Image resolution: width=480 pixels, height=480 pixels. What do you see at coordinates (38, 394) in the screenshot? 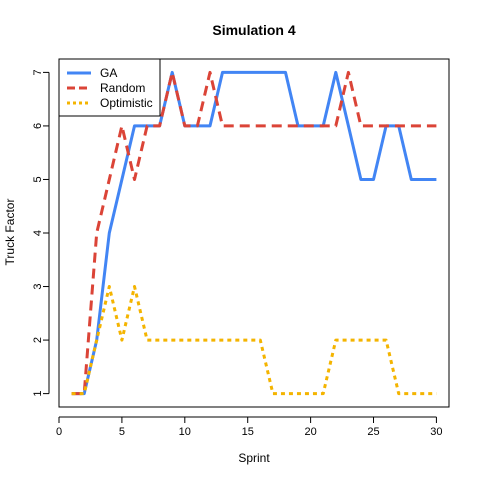
I see `y-tick-label: 1` at bounding box center [38, 394].